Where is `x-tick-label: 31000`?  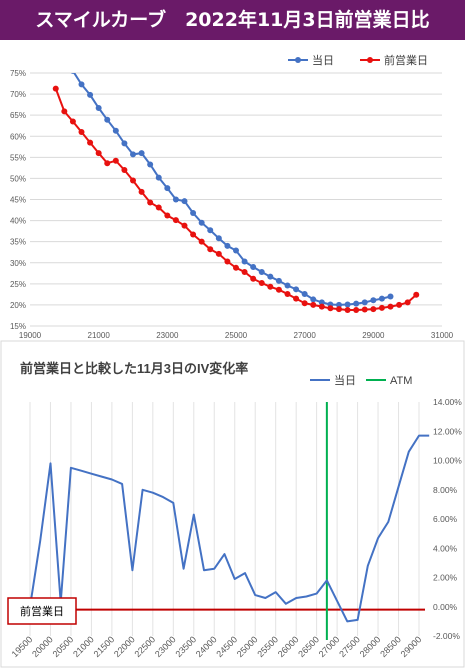
x-tick-label: 31000 is located at coordinates (442, 335).